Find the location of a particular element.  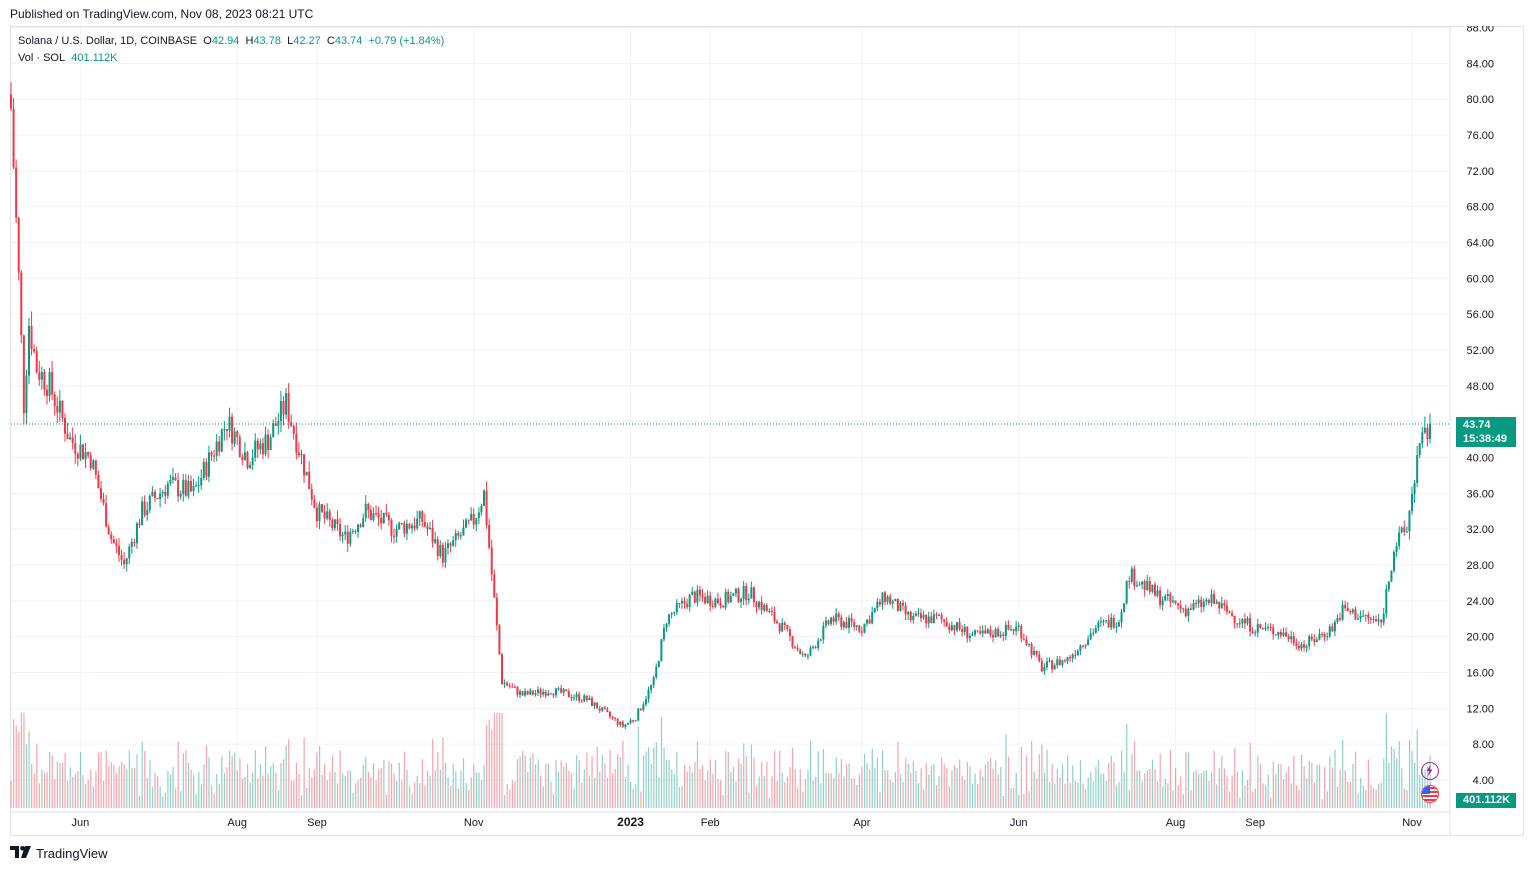

tradingview-logo: TradingView is located at coordinates (59, 853).